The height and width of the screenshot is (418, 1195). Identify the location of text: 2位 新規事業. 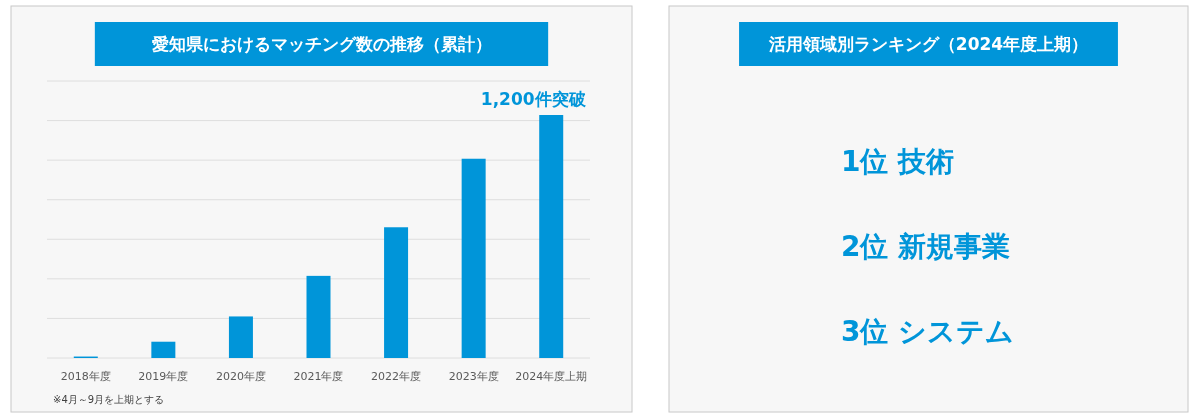
(926, 246).